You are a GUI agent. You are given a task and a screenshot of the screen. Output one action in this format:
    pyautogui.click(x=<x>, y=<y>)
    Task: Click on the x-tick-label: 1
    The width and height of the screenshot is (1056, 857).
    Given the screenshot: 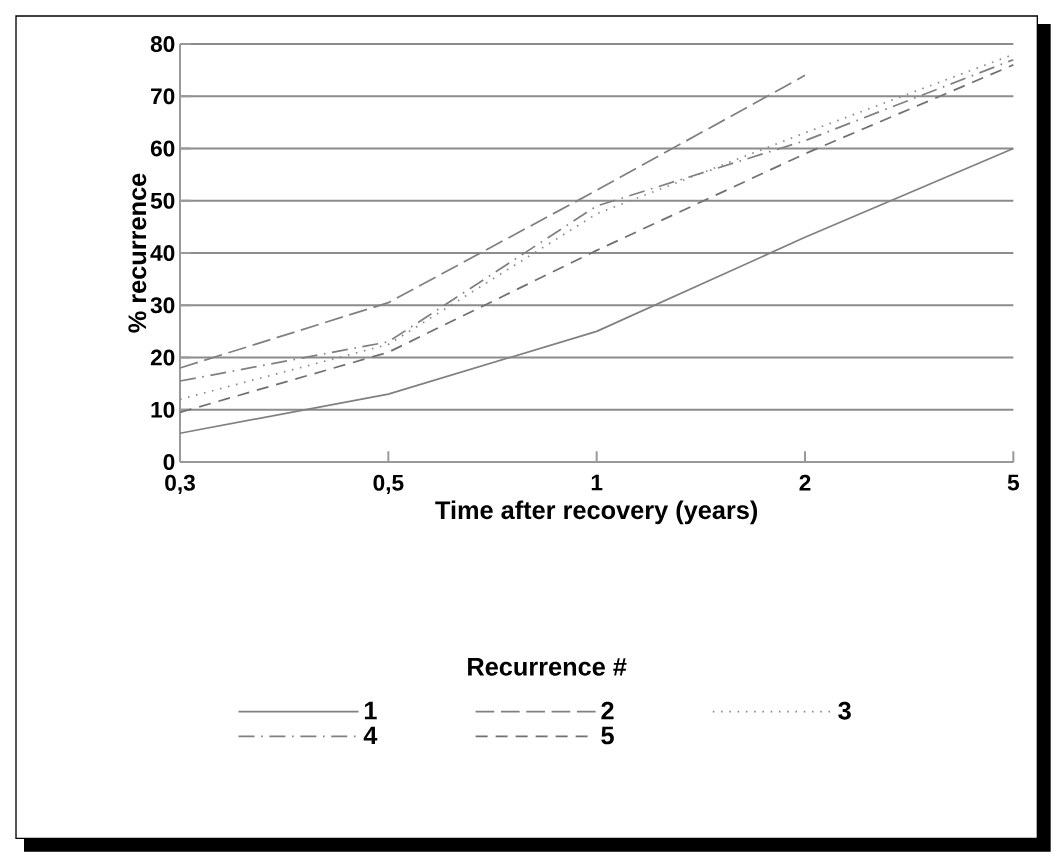 What is the action you would take?
    pyautogui.click(x=597, y=482)
    